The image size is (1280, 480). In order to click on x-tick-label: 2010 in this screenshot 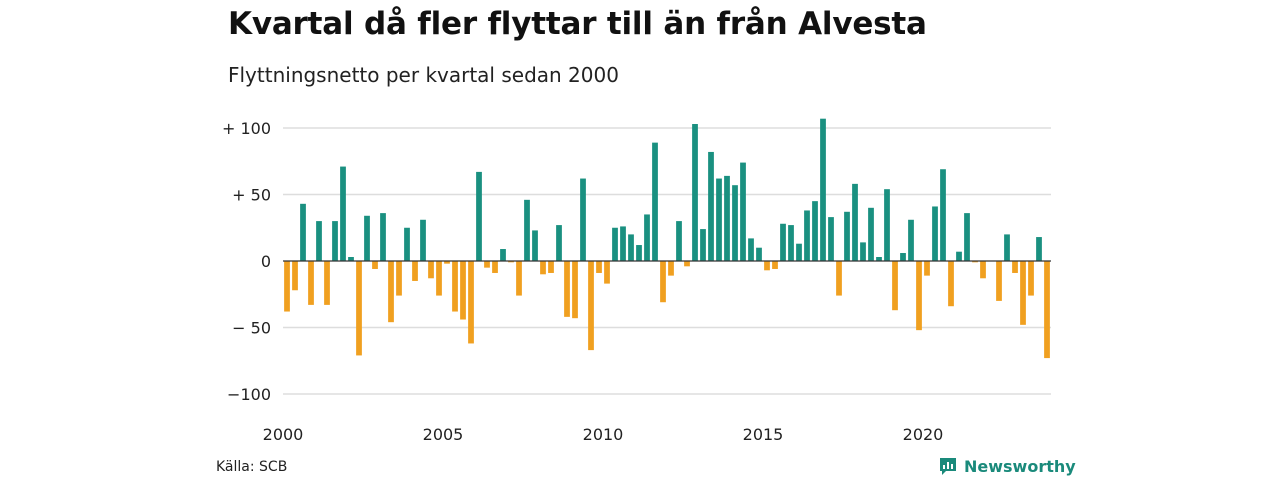, I will do `click(603, 434)`.